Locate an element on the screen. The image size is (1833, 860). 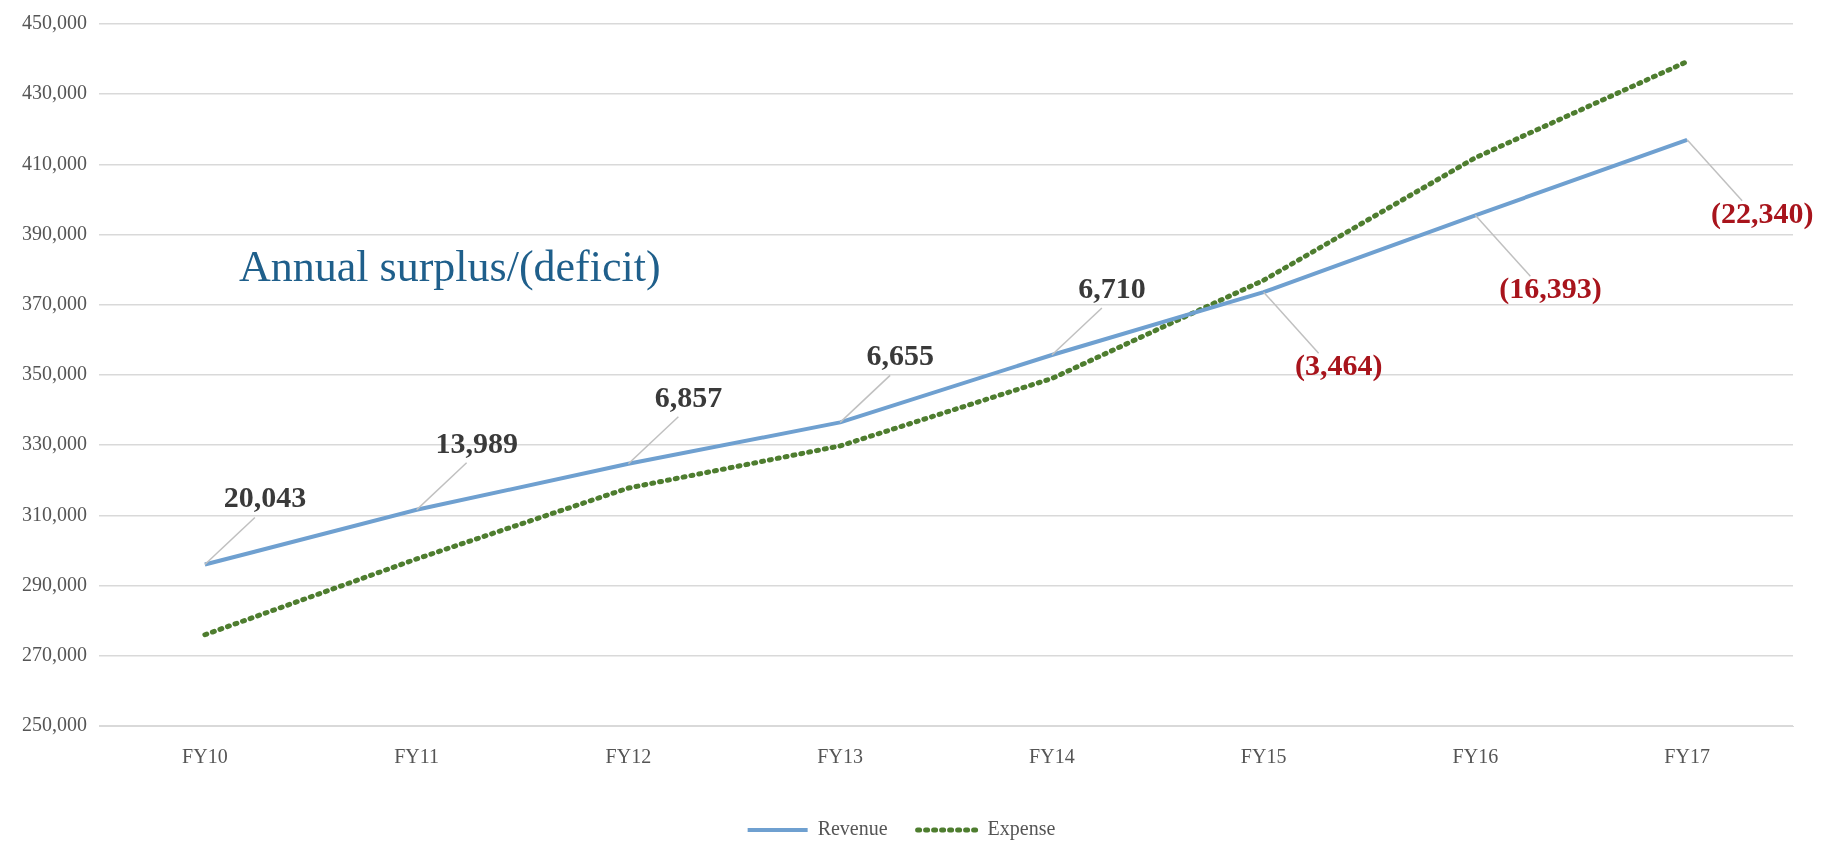
annotation: 6,655 is located at coordinates (900, 355).